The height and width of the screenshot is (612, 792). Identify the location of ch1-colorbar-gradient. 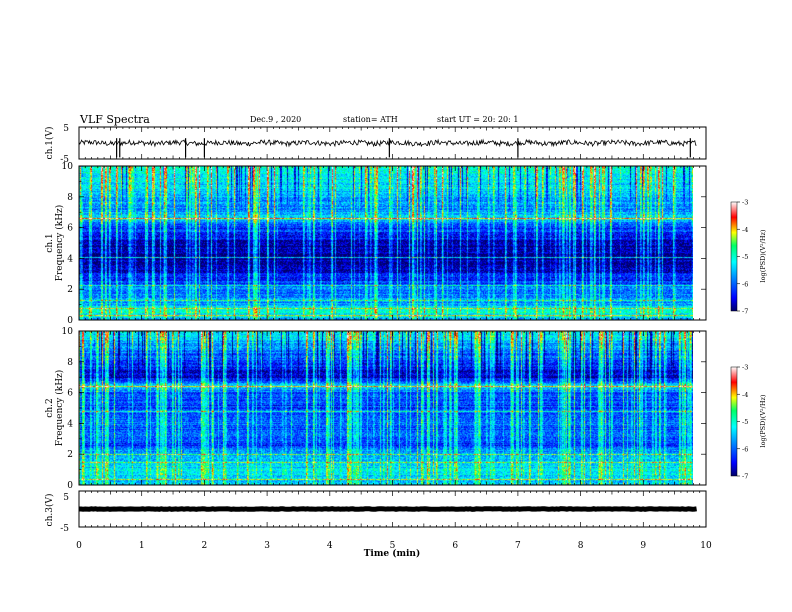
(734, 256).